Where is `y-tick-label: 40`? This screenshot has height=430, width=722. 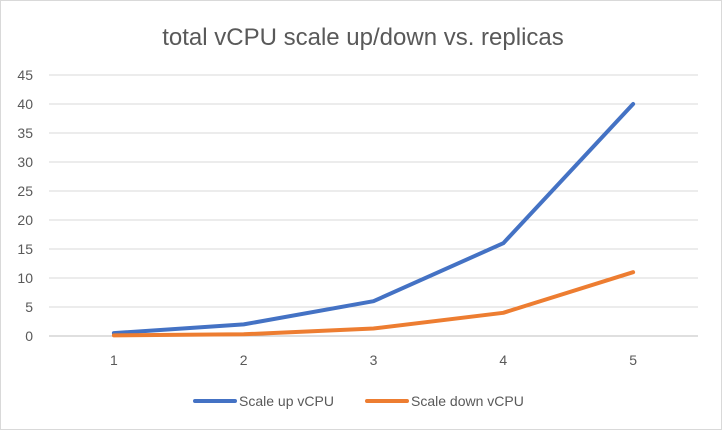
y-tick-label: 40 is located at coordinates (25, 104).